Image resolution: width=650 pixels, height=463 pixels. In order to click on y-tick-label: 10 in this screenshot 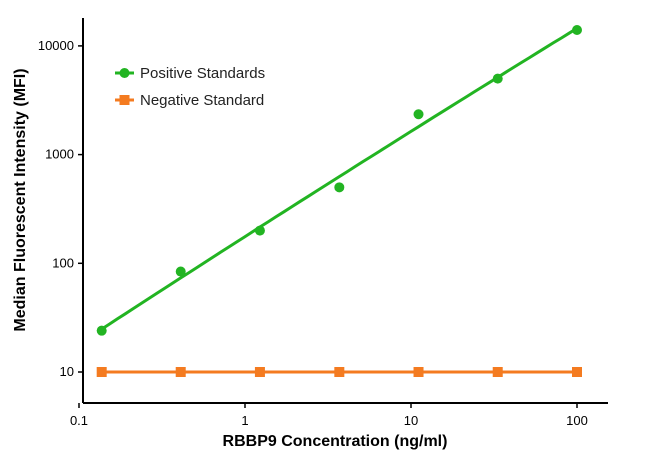, I will do `click(67, 371)`.